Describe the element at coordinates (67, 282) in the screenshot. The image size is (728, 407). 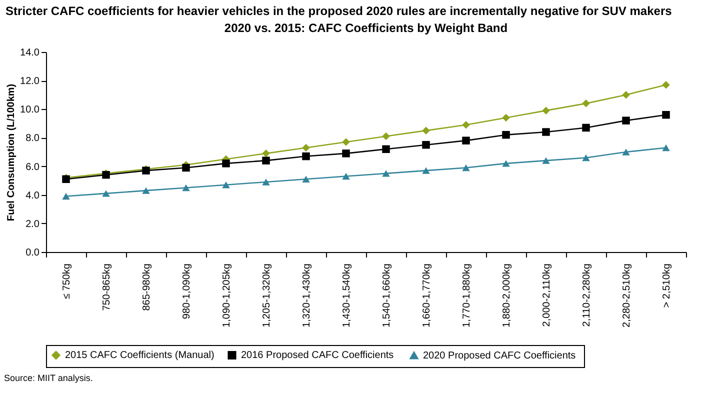
I see `x-tick-label: ≤ 750kg` at that location.